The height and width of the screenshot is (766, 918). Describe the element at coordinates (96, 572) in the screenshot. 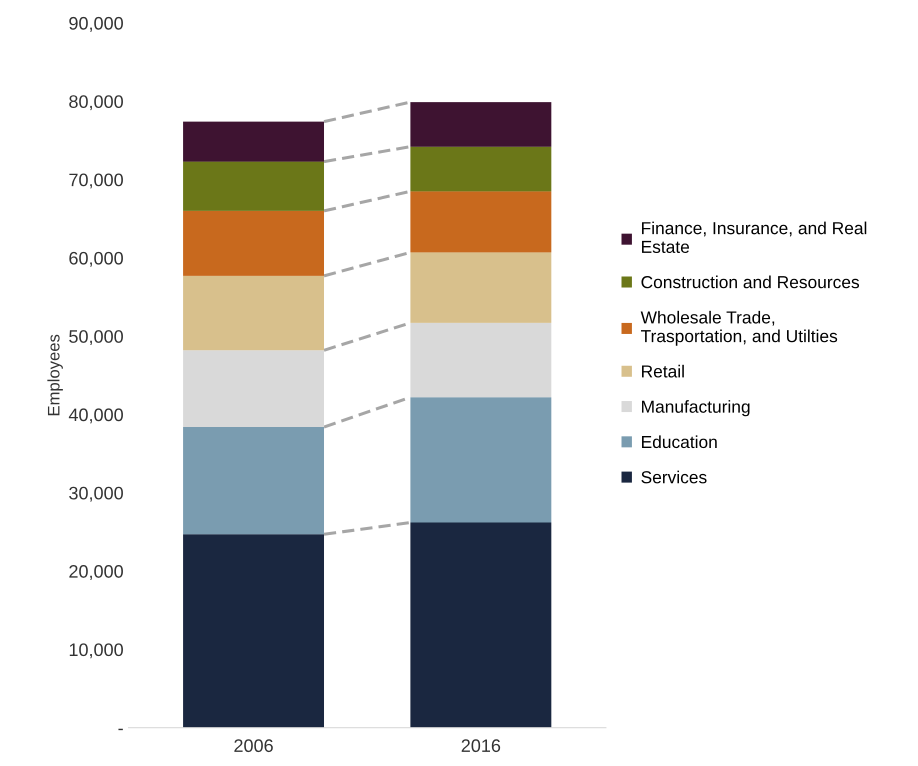

I see `y-tick-label: 20,000` at that location.